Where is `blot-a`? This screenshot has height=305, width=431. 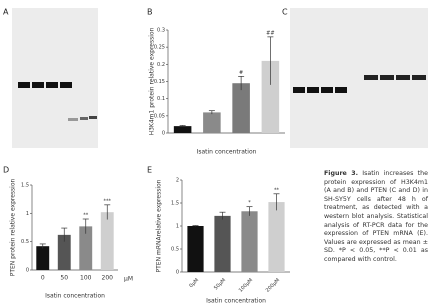 blot-a is located at coordinates (55, 78).